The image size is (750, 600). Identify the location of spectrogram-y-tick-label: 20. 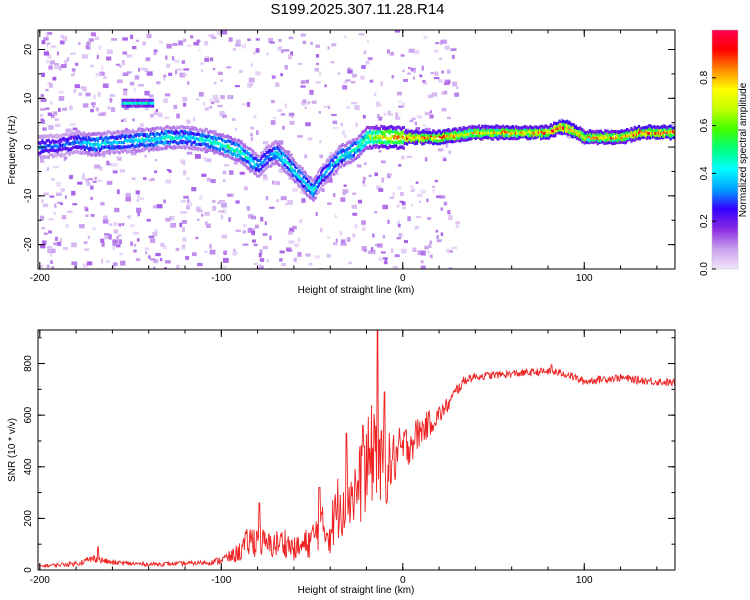
(28, 50).